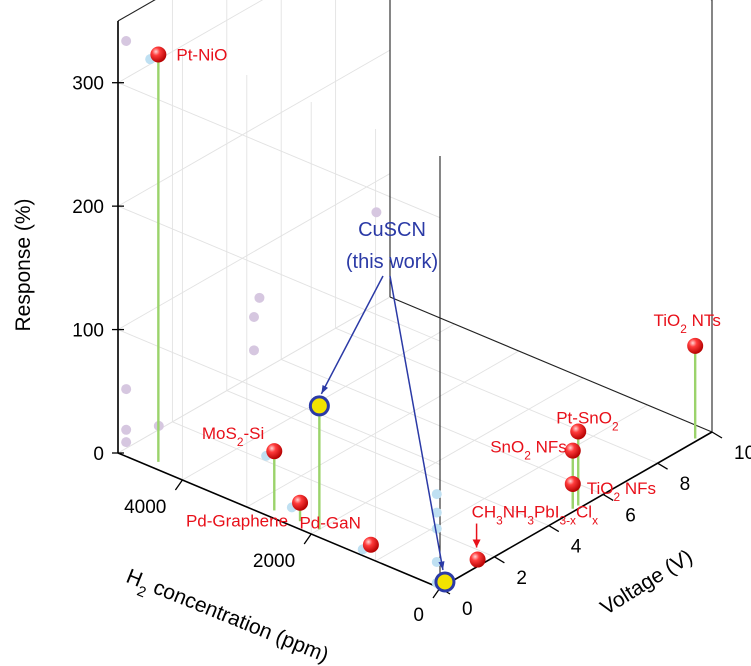  What do you see at coordinates (742, 453) in the screenshot?
I see `voltage-tick-label: 10` at bounding box center [742, 453].